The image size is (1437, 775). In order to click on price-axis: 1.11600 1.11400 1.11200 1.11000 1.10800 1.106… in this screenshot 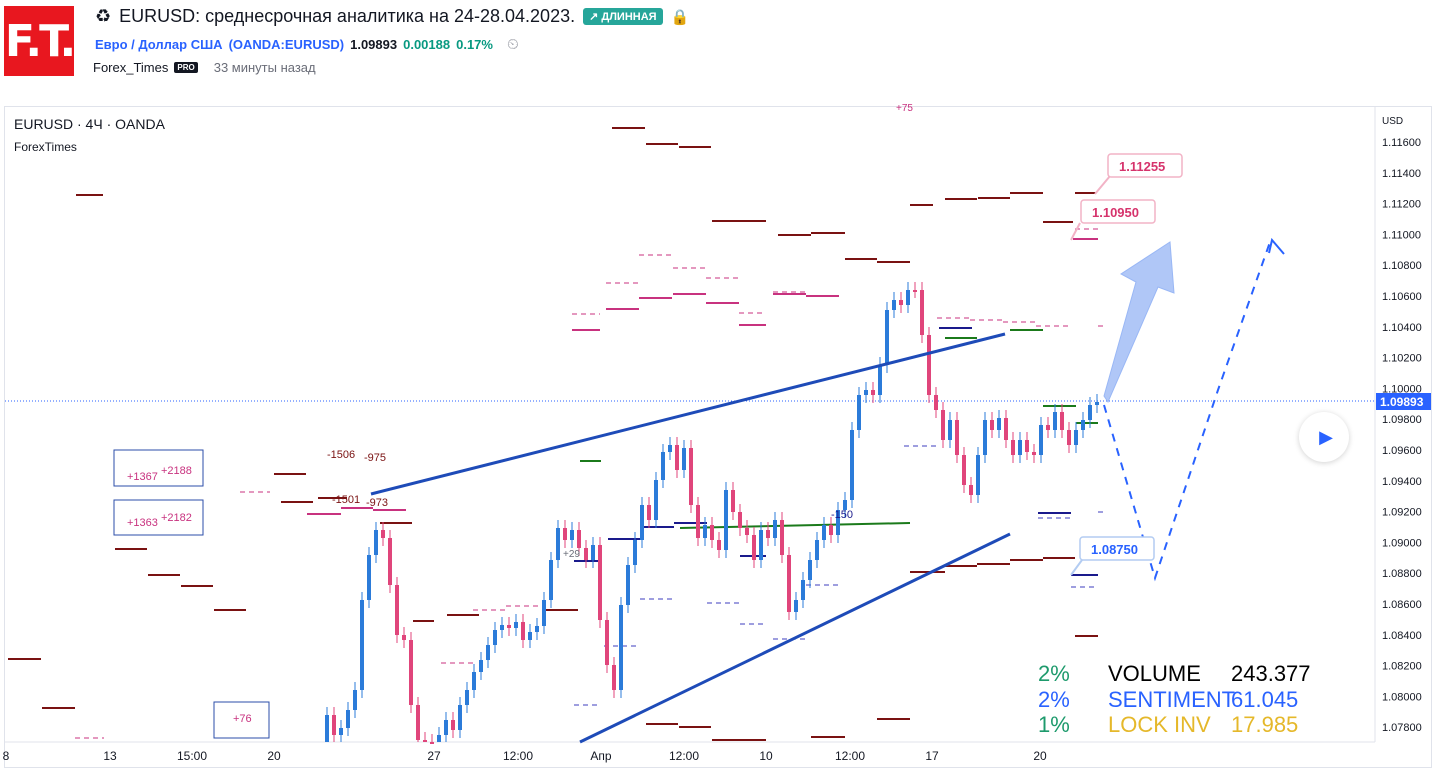, I will do `click(1402, 435)`.